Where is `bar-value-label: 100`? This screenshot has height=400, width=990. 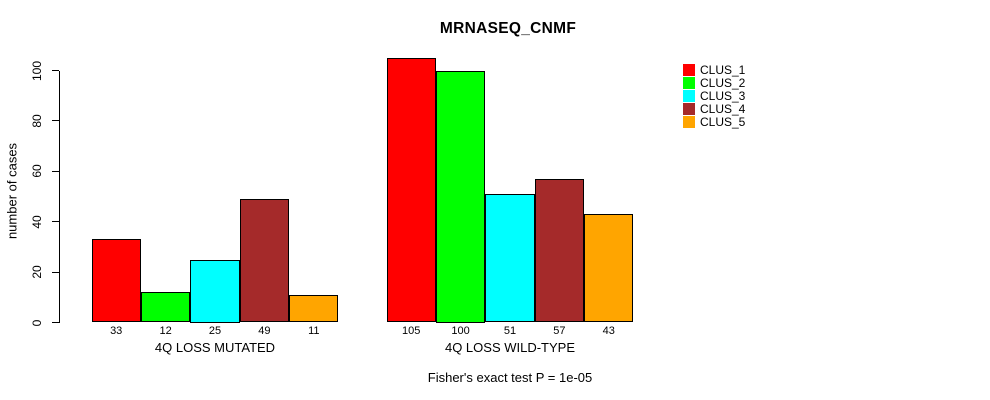 bar-value-label: 100 is located at coordinates (460, 331).